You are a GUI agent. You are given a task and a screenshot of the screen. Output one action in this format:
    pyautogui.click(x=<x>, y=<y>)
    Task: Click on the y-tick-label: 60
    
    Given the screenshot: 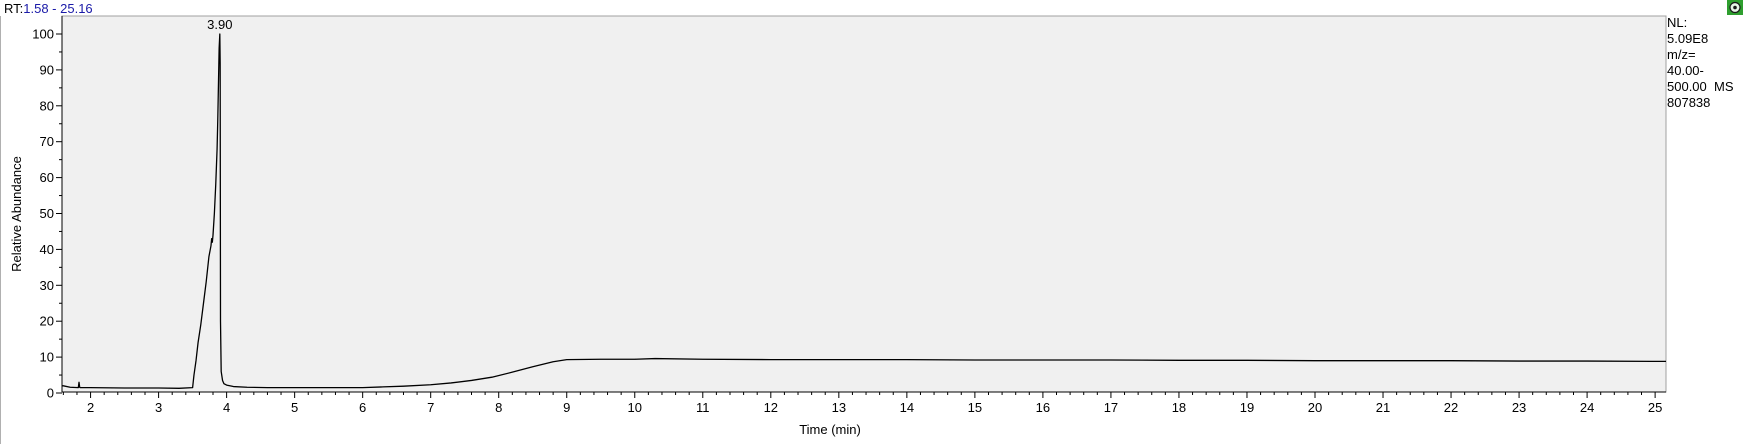 What is the action you would take?
    pyautogui.click(x=47, y=177)
    